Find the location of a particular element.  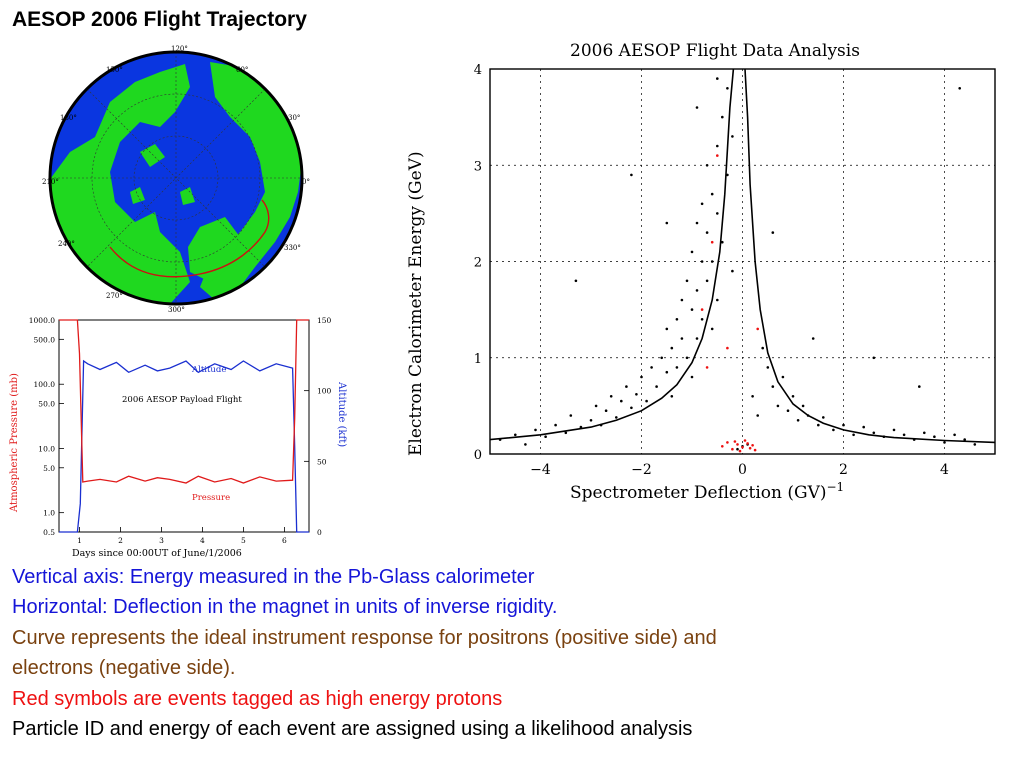

flight-trajectory is located at coordinates (189, 238).